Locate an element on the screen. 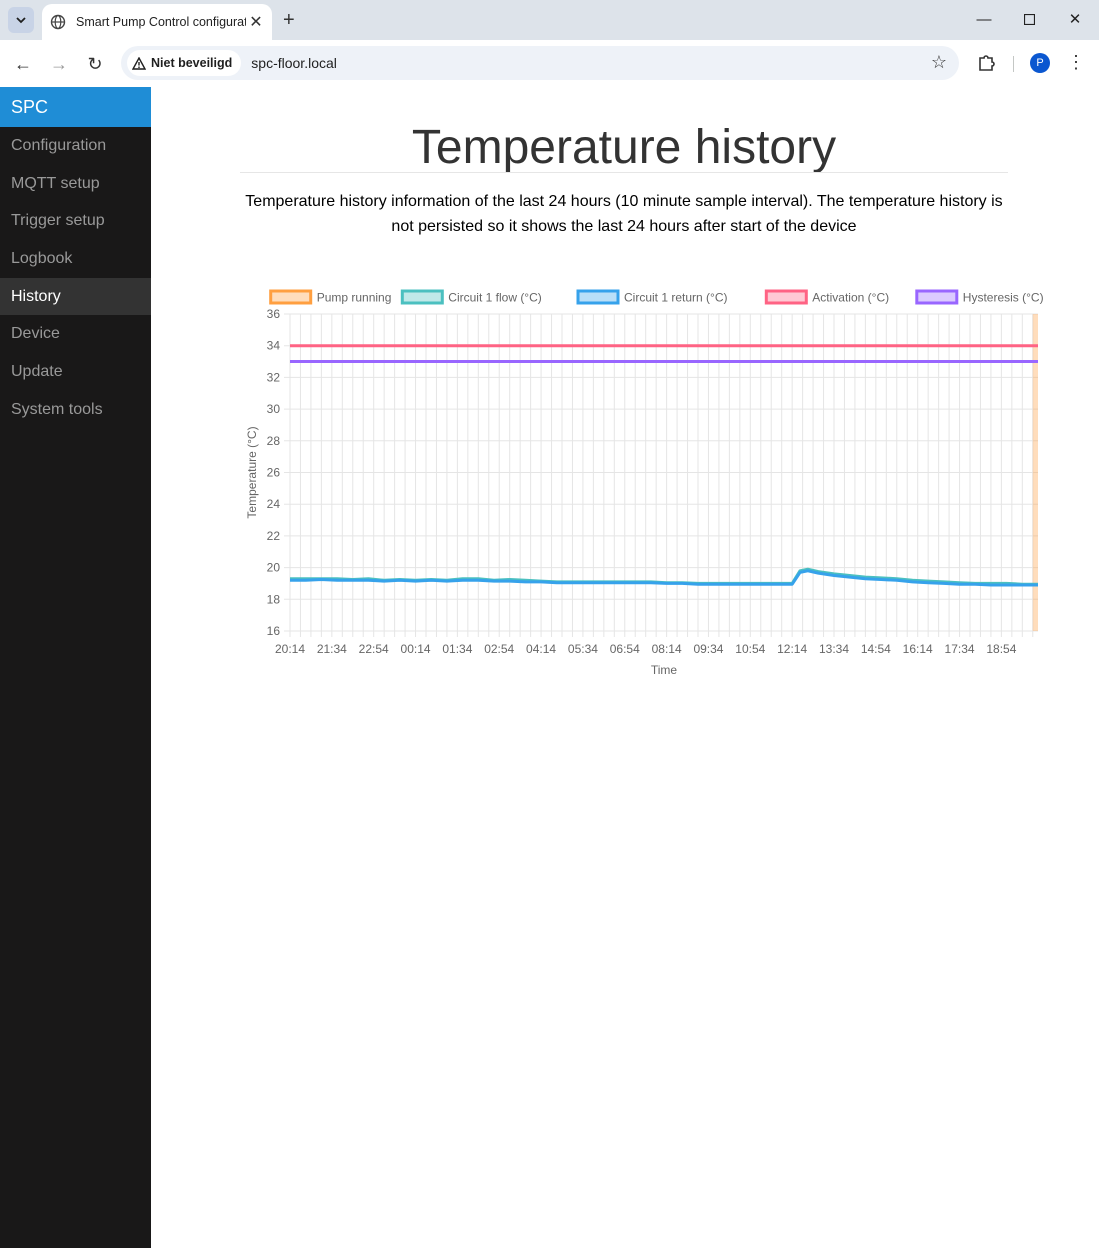  legend-label: Circuit 1 return (°C) is located at coordinates (675, 298).